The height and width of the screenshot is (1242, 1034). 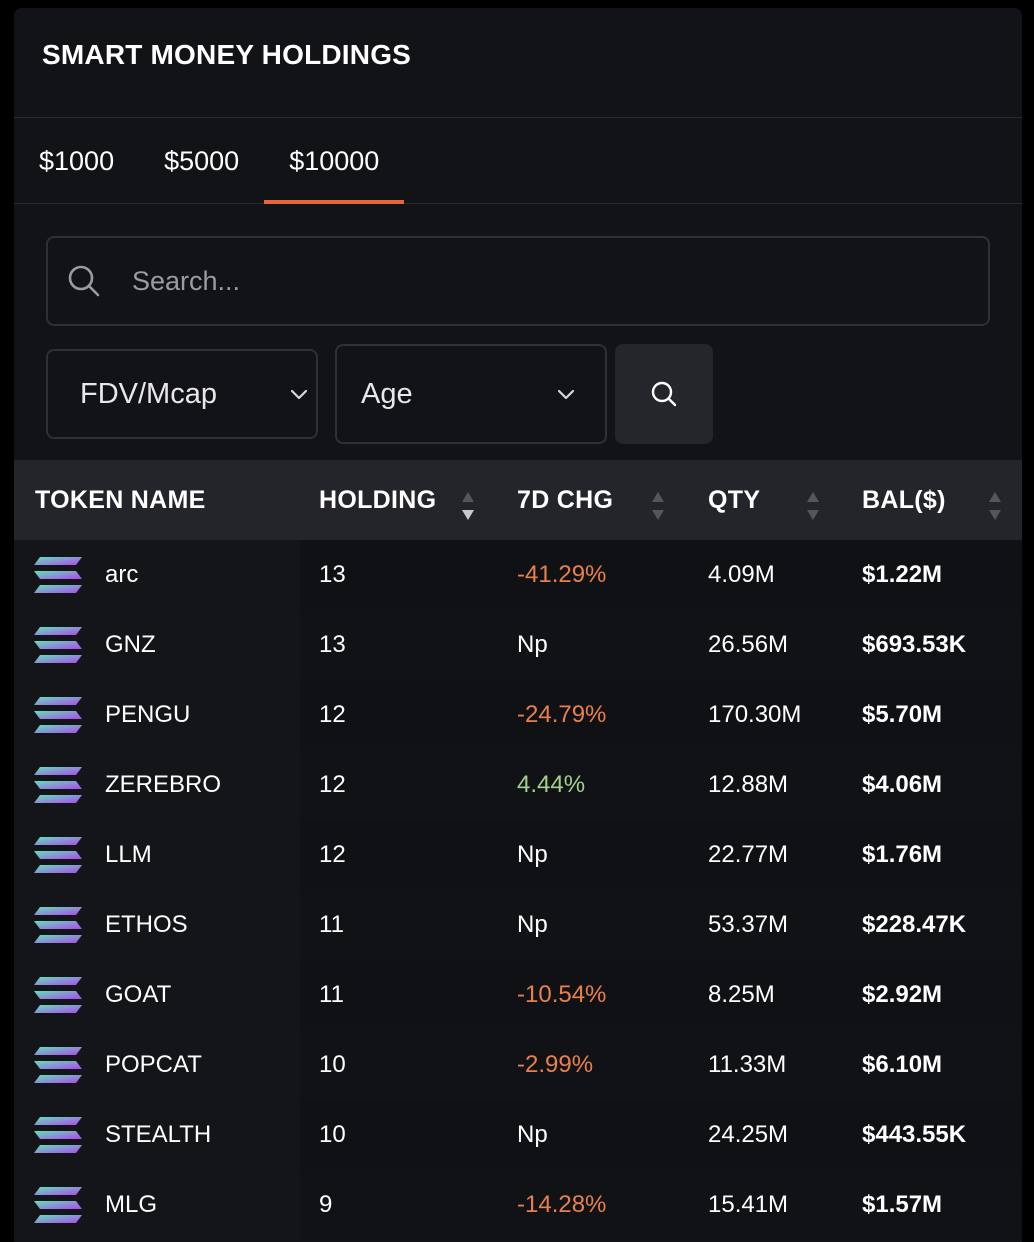 I want to click on table-row: ETHOS 11 Np 53.37M $228.47K, so click(x=518, y=925).